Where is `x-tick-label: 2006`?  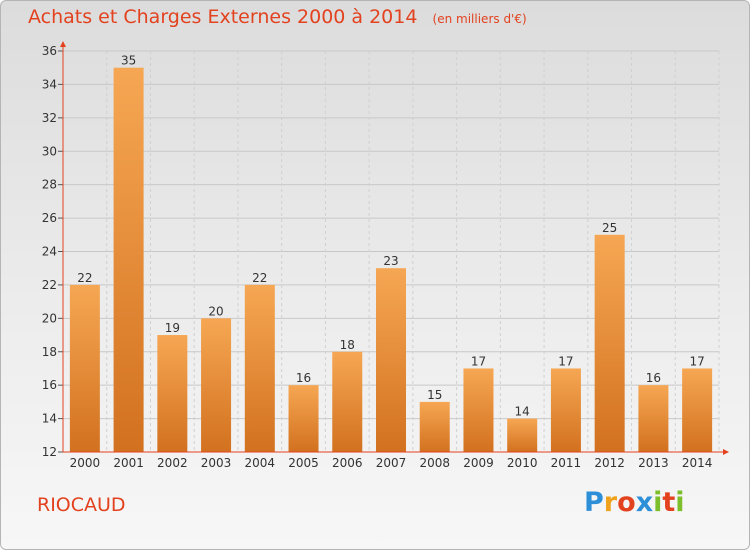
x-tick-label: 2006 is located at coordinates (347, 463).